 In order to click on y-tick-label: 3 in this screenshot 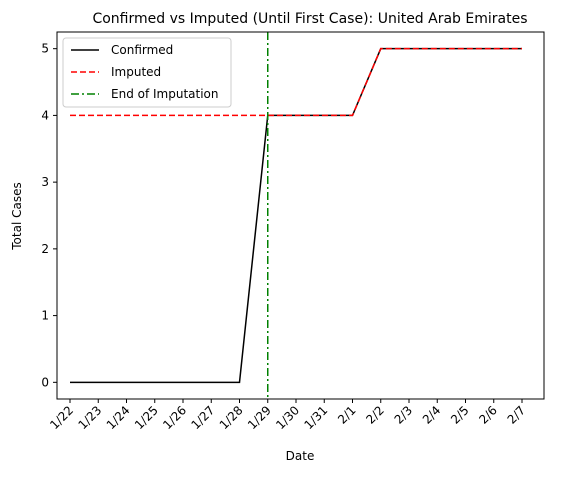, I will do `click(45, 182)`.